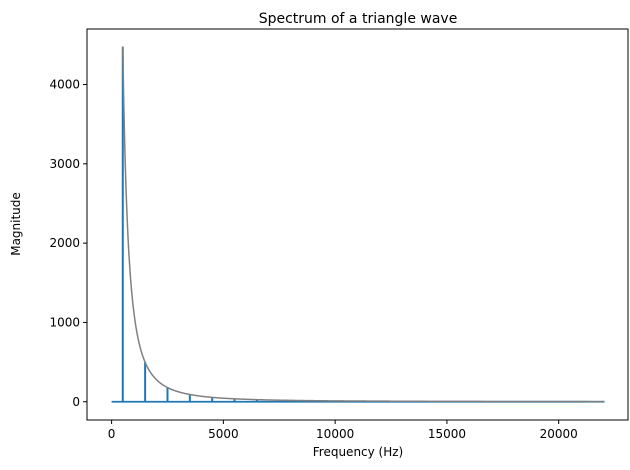 The height and width of the screenshot is (470, 630). Describe the element at coordinates (16, 224) in the screenshot. I see `y-axis-label: Magnitude` at that location.